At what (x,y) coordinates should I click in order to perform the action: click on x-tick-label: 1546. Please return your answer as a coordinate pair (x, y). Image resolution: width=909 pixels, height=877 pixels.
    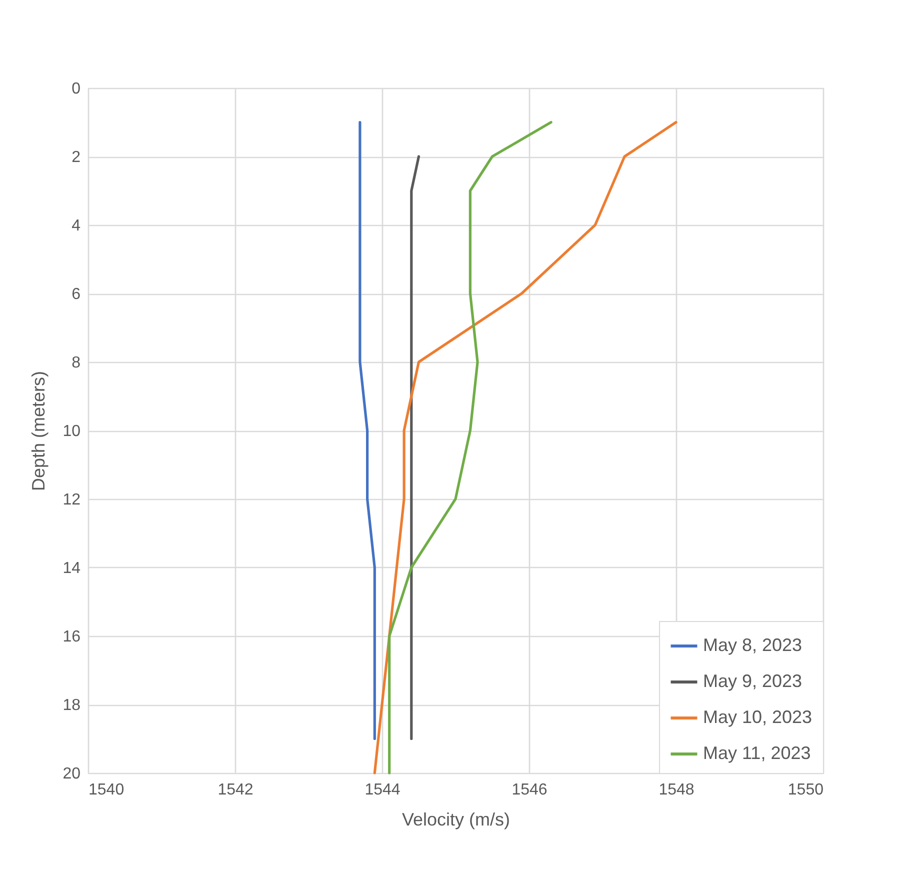
    Looking at the image, I should click on (530, 790).